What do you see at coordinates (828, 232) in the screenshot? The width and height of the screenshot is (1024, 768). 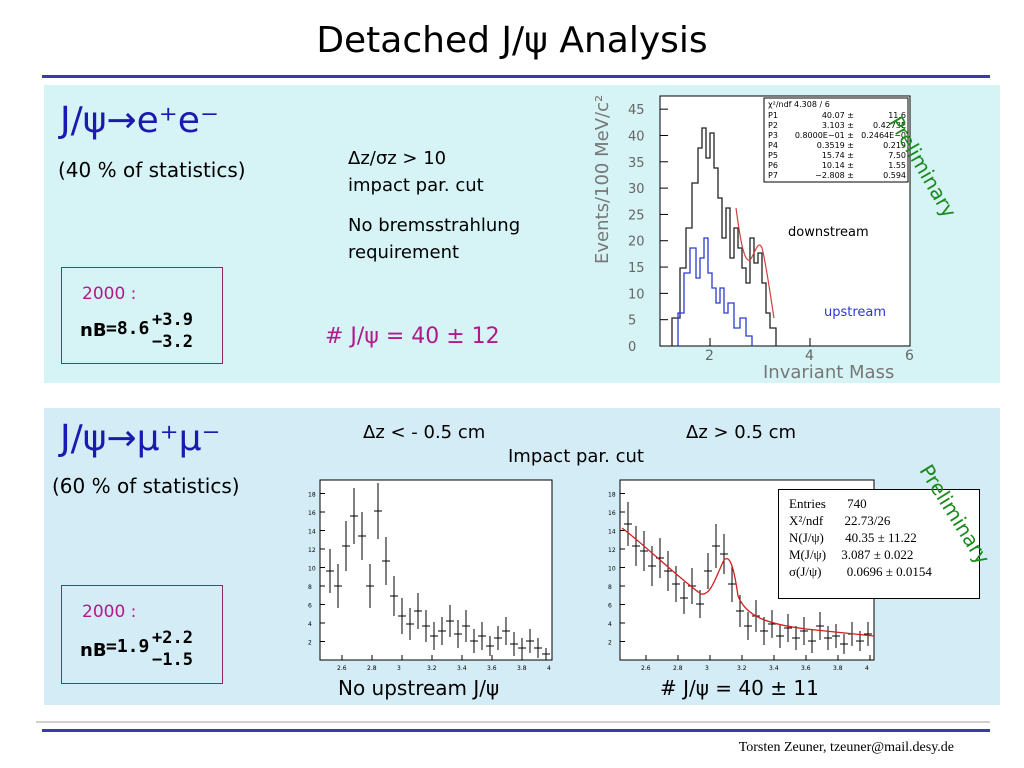 I see `ee-label-downstream: downstream` at bounding box center [828, 232].